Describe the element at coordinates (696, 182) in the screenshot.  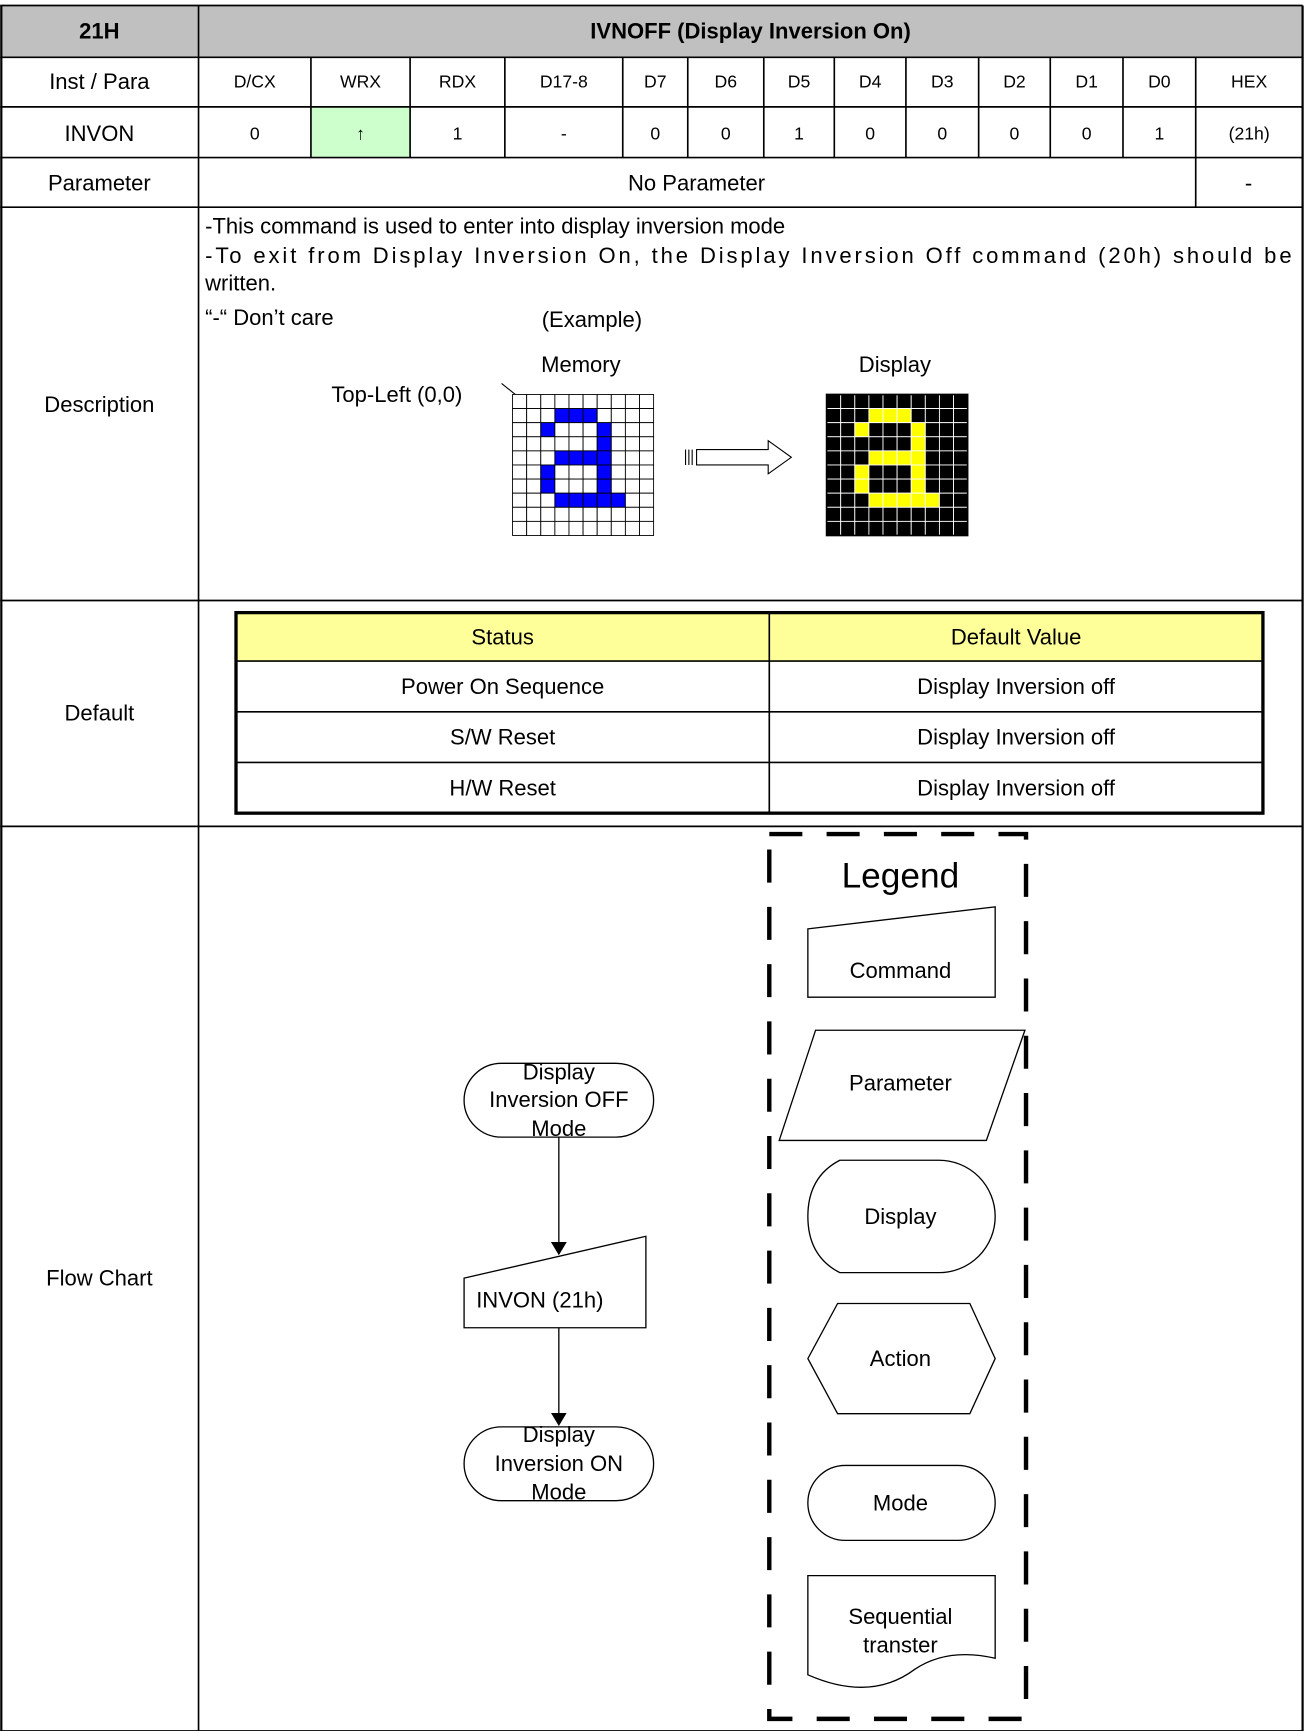
I see `parameter-text: No Parameter` at that location.